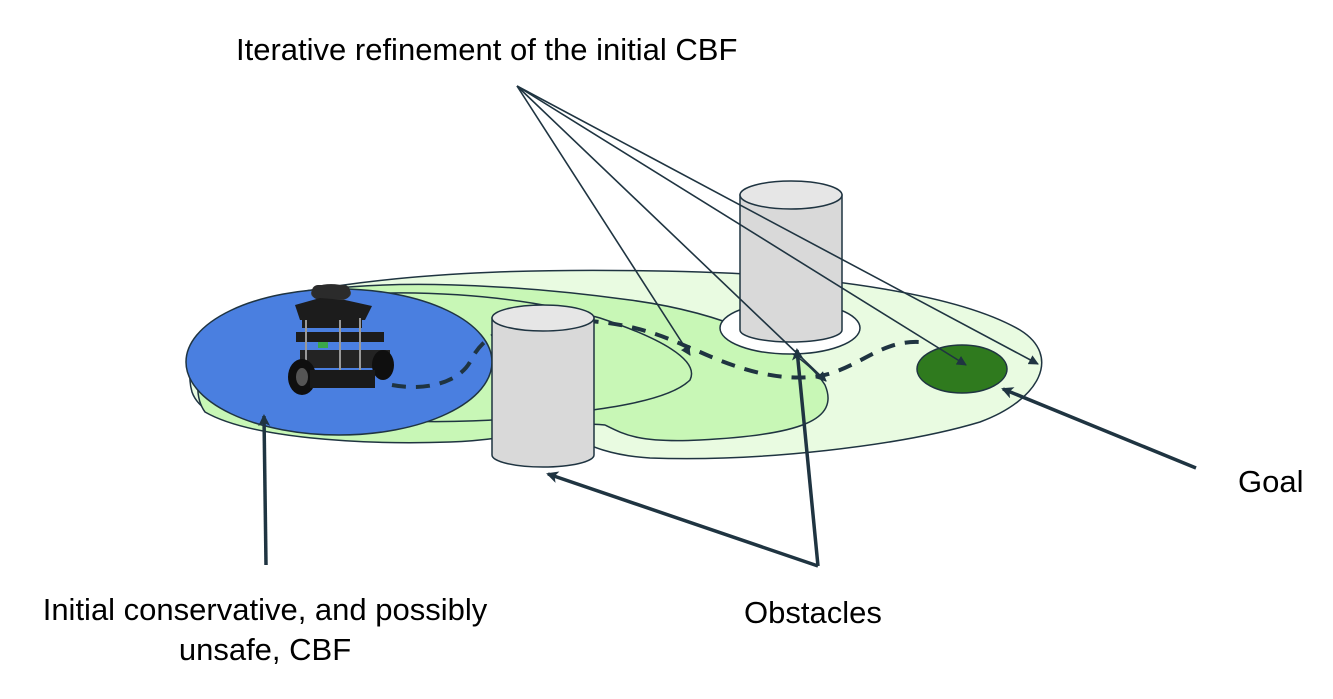 The width and height of the screenshot is (1333, 699). What do you see at coordinates (341, 339) in the screenshot?
I see `mobile-robot-icon` at bounding box center [341, 339].